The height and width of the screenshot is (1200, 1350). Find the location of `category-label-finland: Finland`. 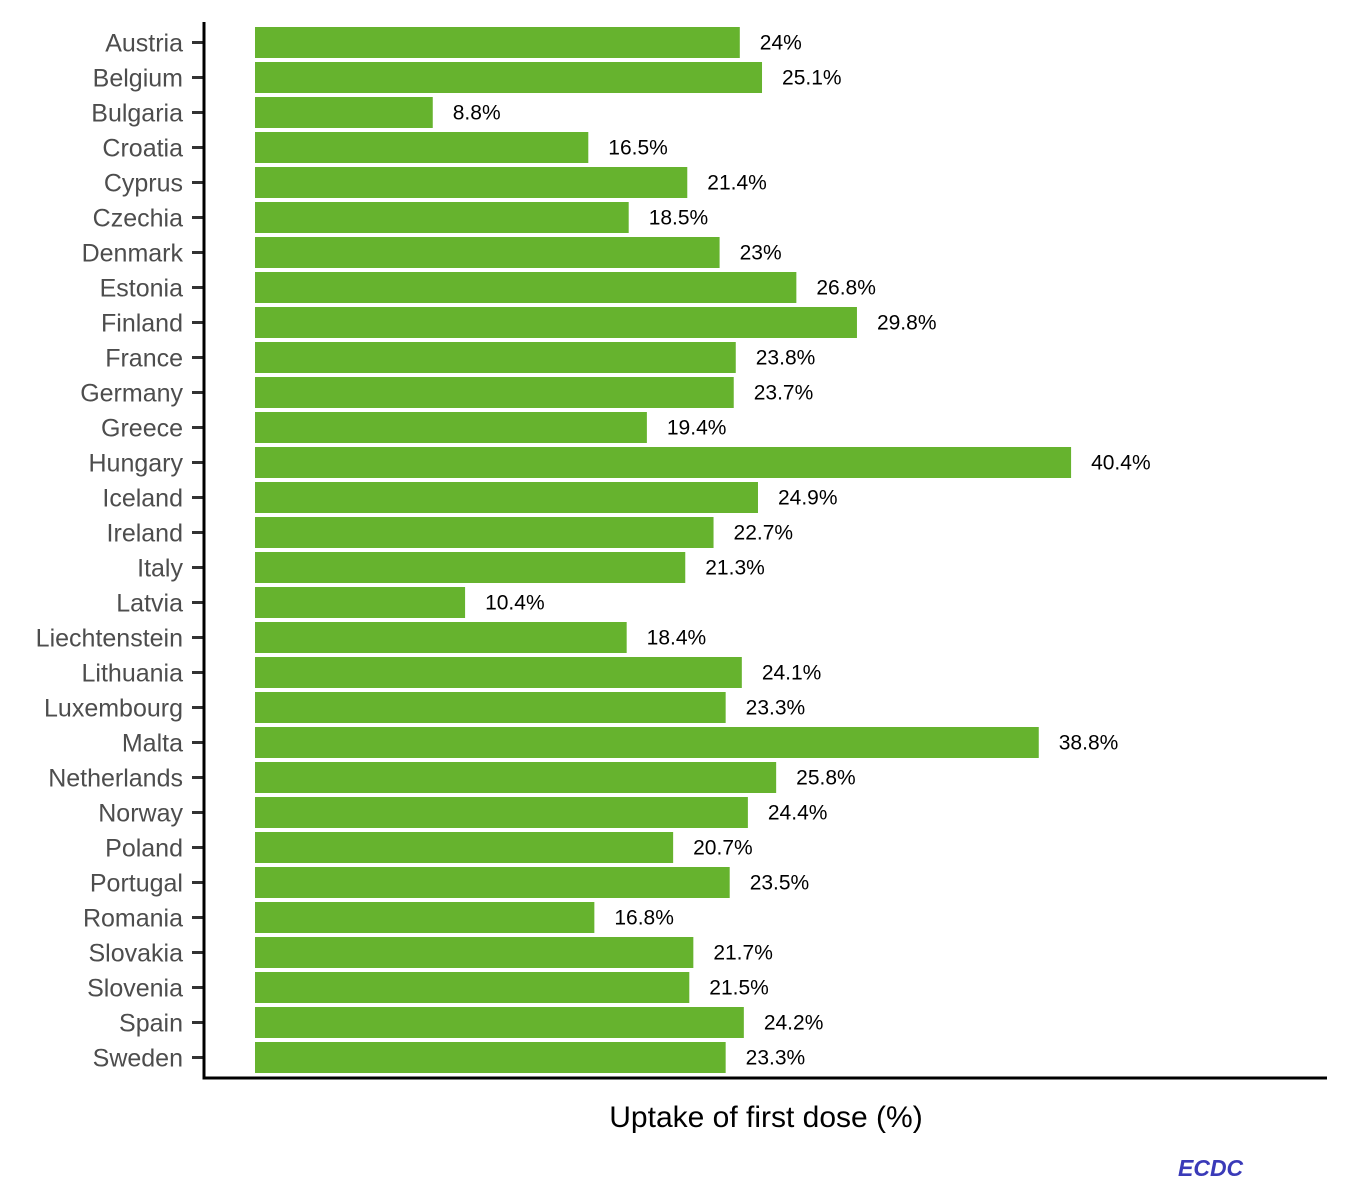

category-label-finland: Finland is located at coordinates (142, 324).